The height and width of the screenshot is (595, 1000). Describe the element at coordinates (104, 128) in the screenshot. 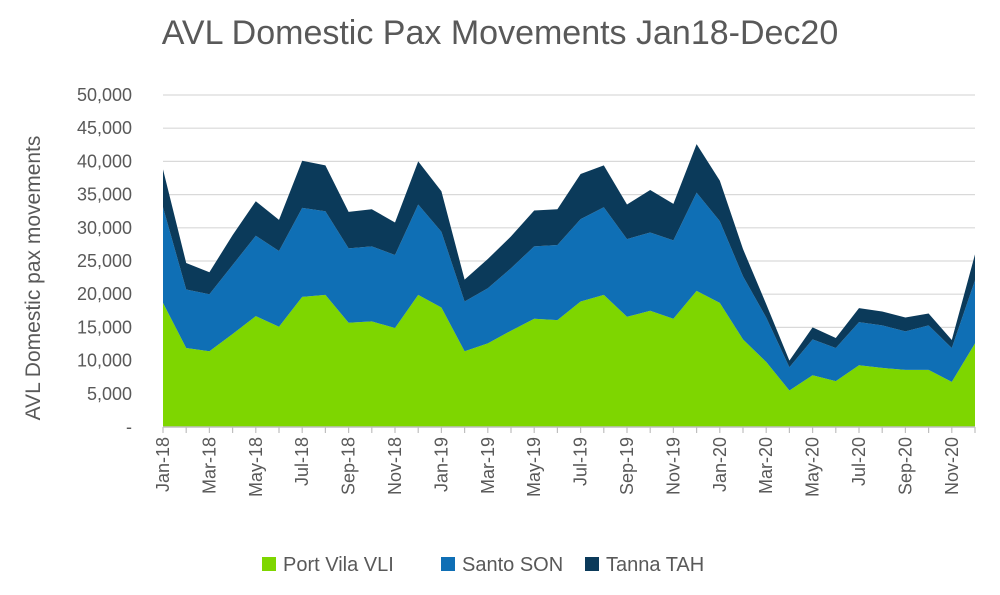

I see `y-tick-label: 45,000` at that location.